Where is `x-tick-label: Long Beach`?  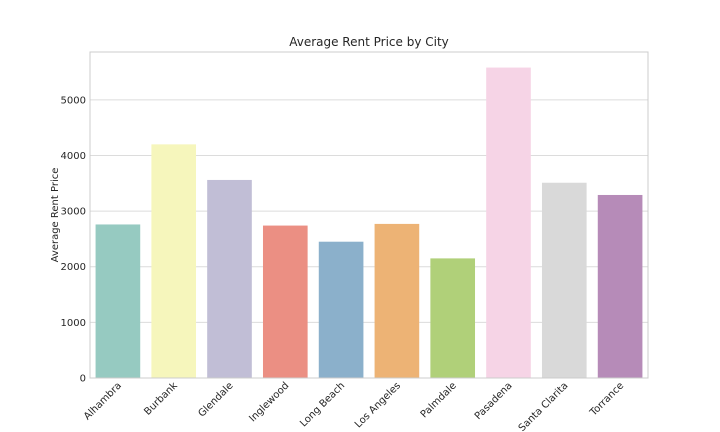
x-tick-label: Long Beach is located at coordinates (322, 404).